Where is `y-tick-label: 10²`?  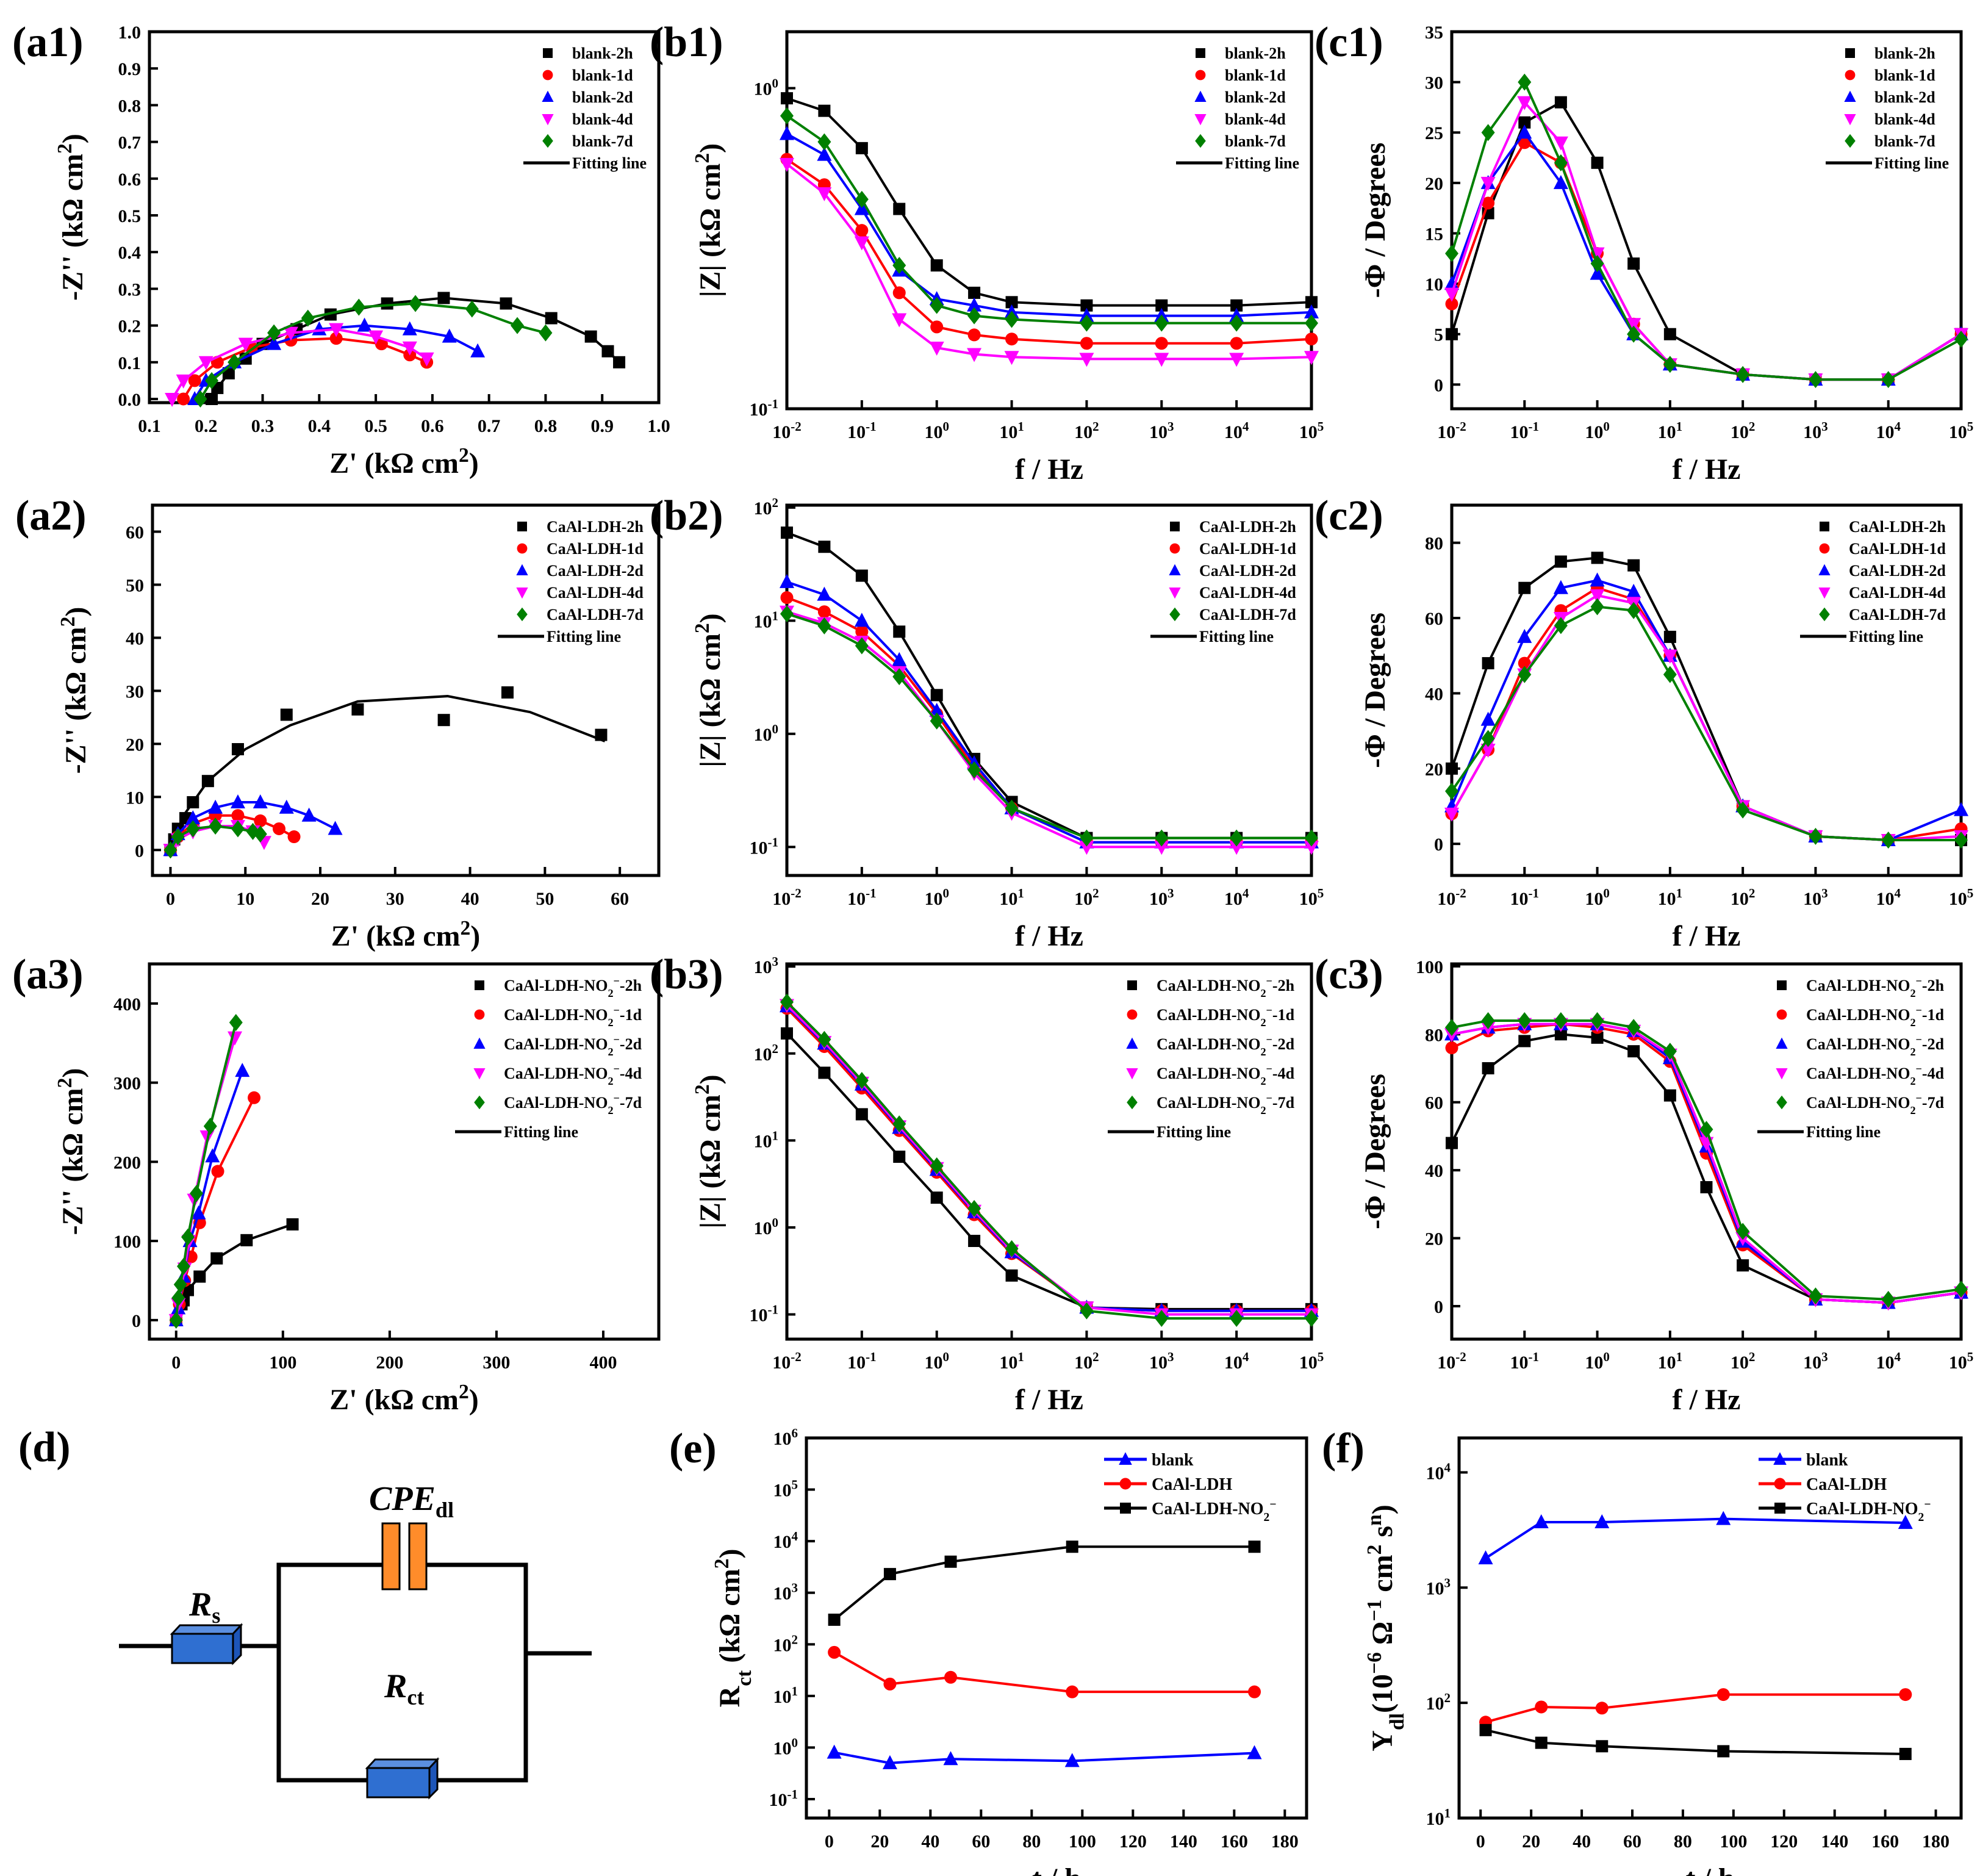 y-tick-label: 10² is located at coordinates (1438, 1702).